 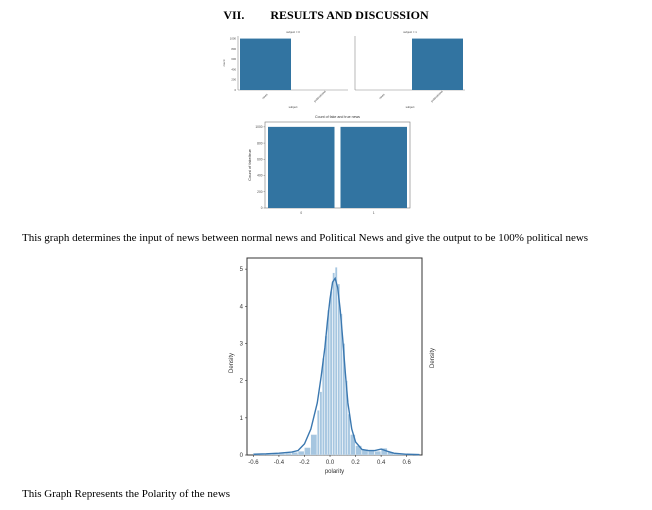 I want to click on count-y-tick-label: 400, so click(x=260, y=176).